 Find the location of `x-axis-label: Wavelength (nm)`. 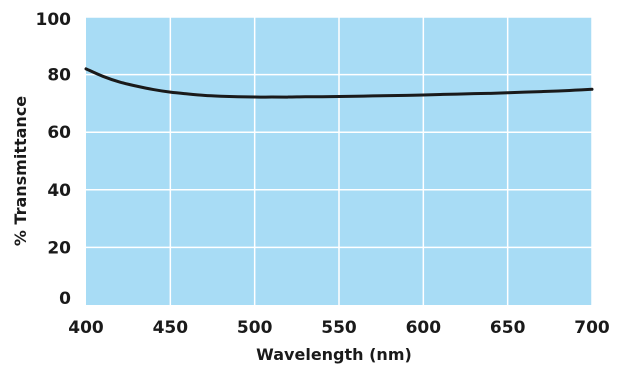

x-axis-label: Wavelength (nm) is located at coordinates (334, 354).